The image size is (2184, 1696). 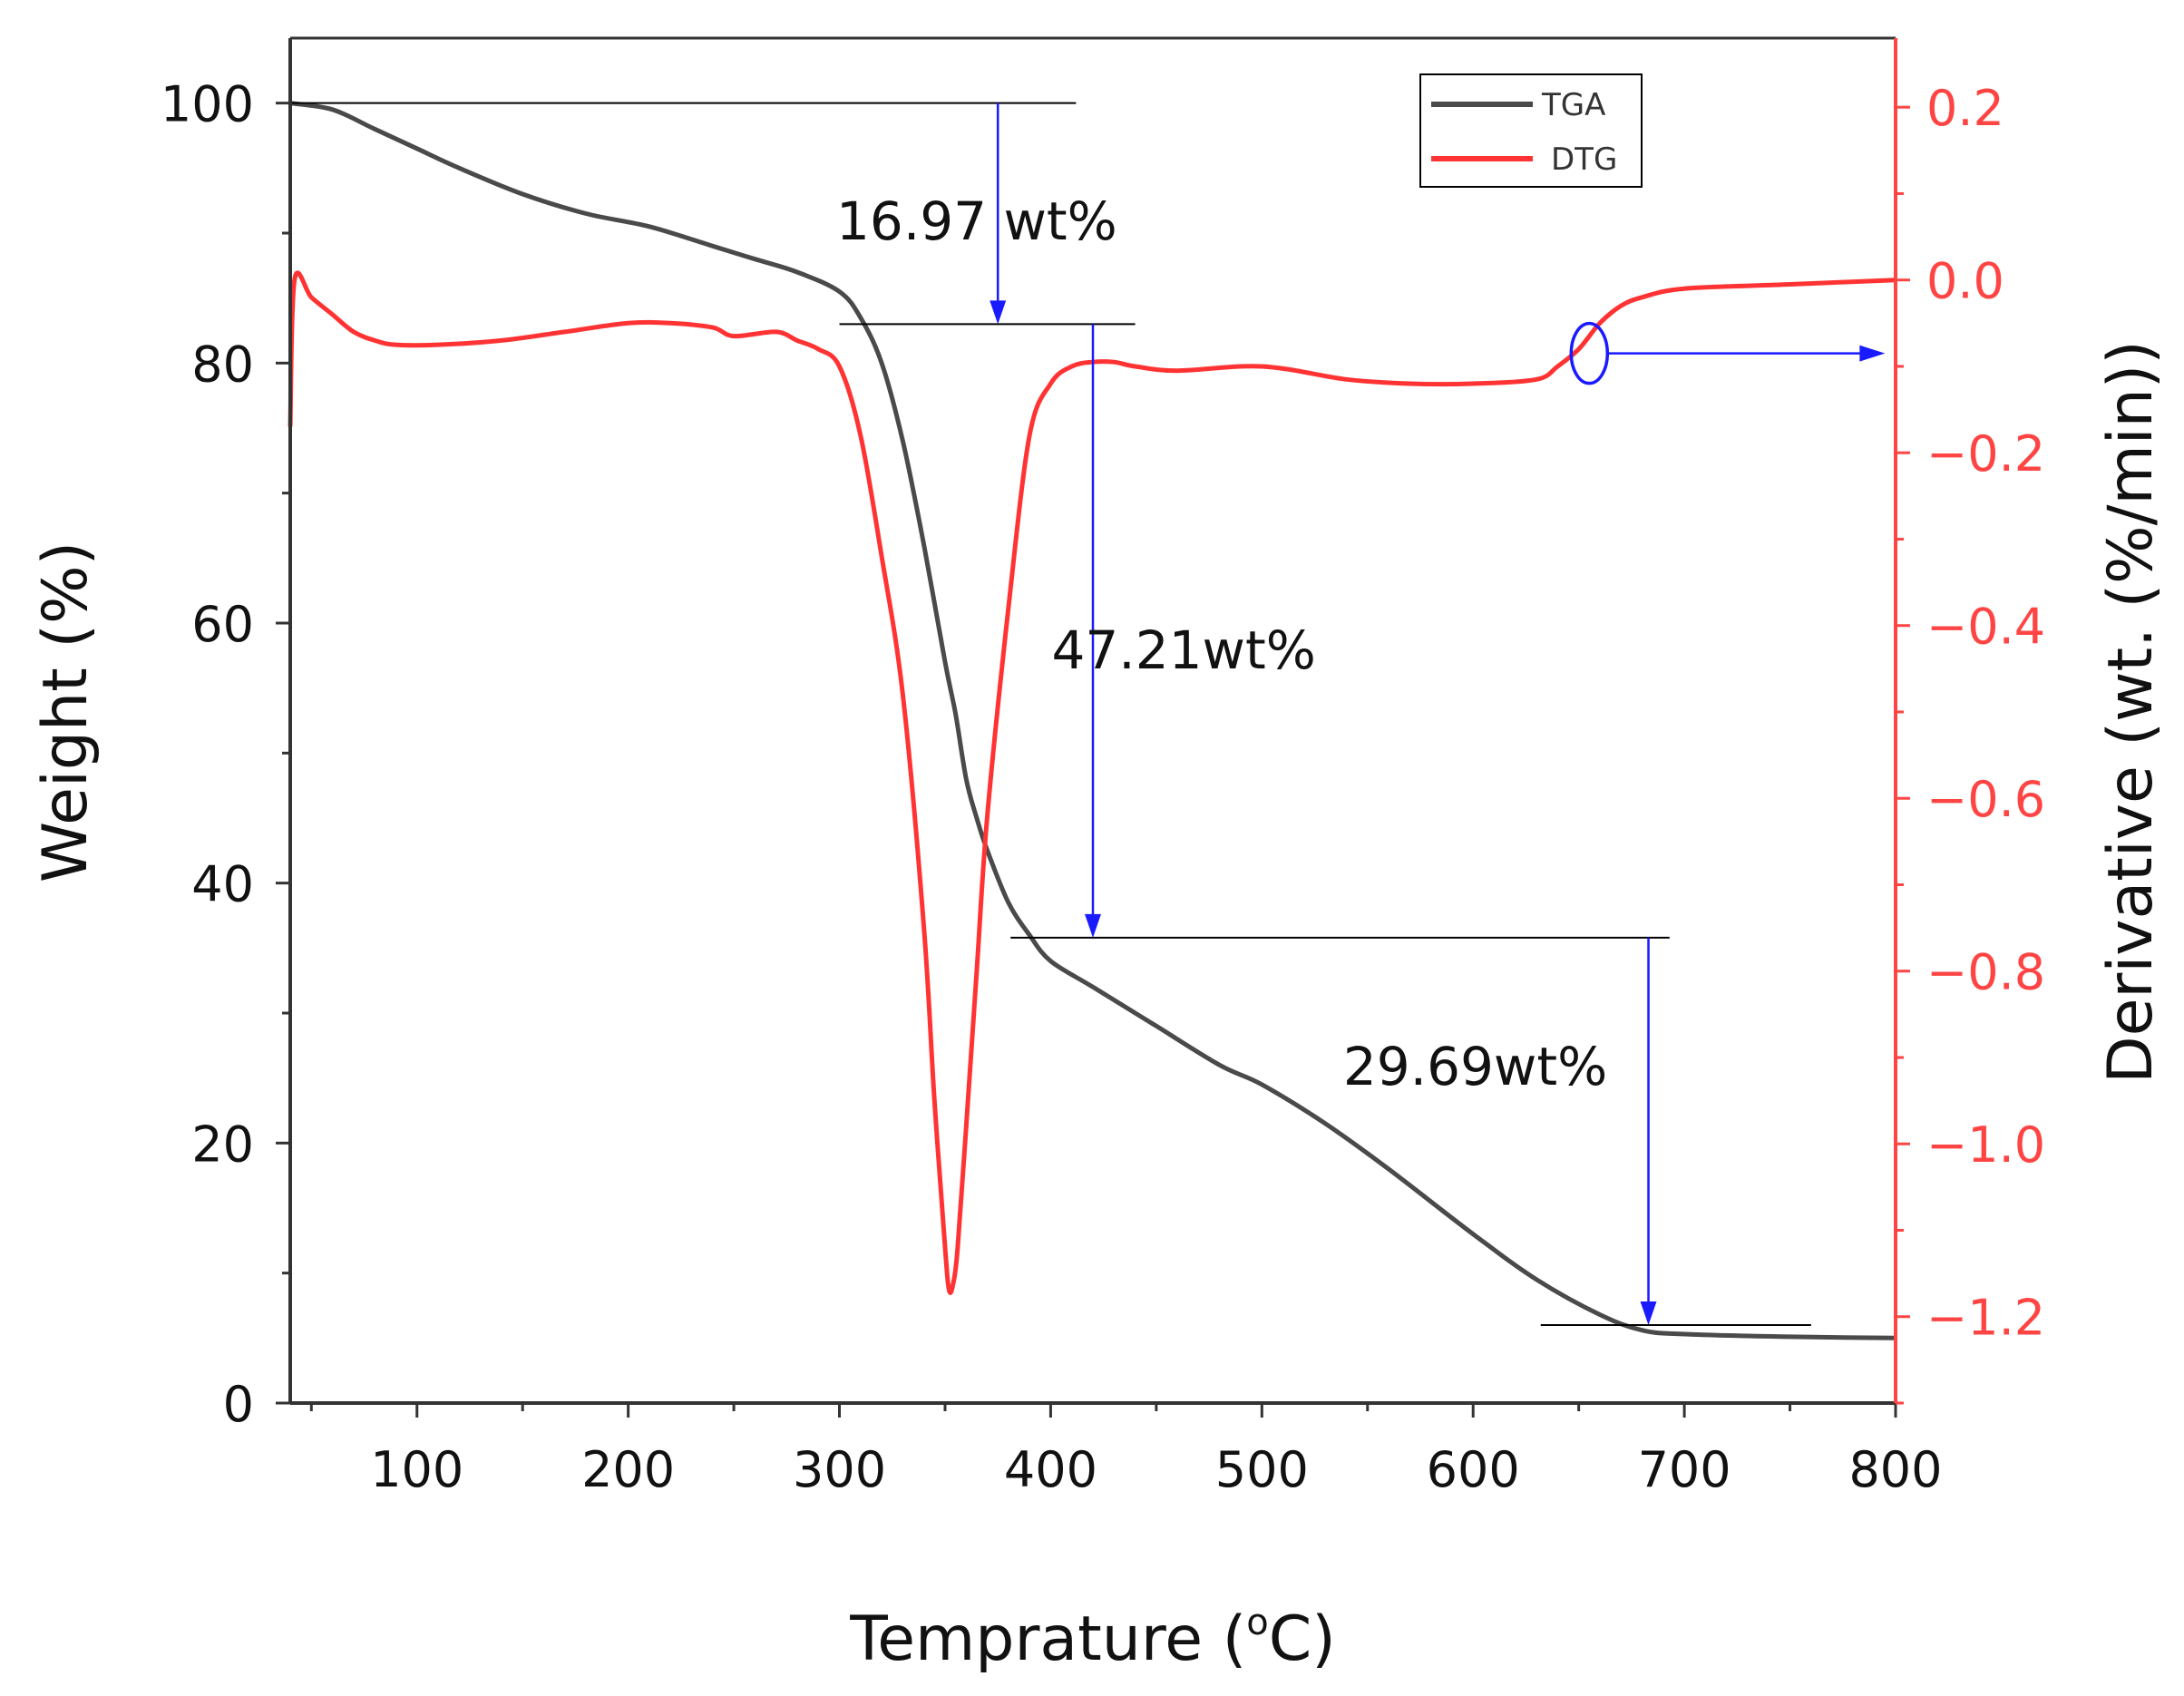 What do you see at coordinates (207, 104) in the screenshot?
I see `y-left-tick-label: 100` at bounding box center [207, 104].